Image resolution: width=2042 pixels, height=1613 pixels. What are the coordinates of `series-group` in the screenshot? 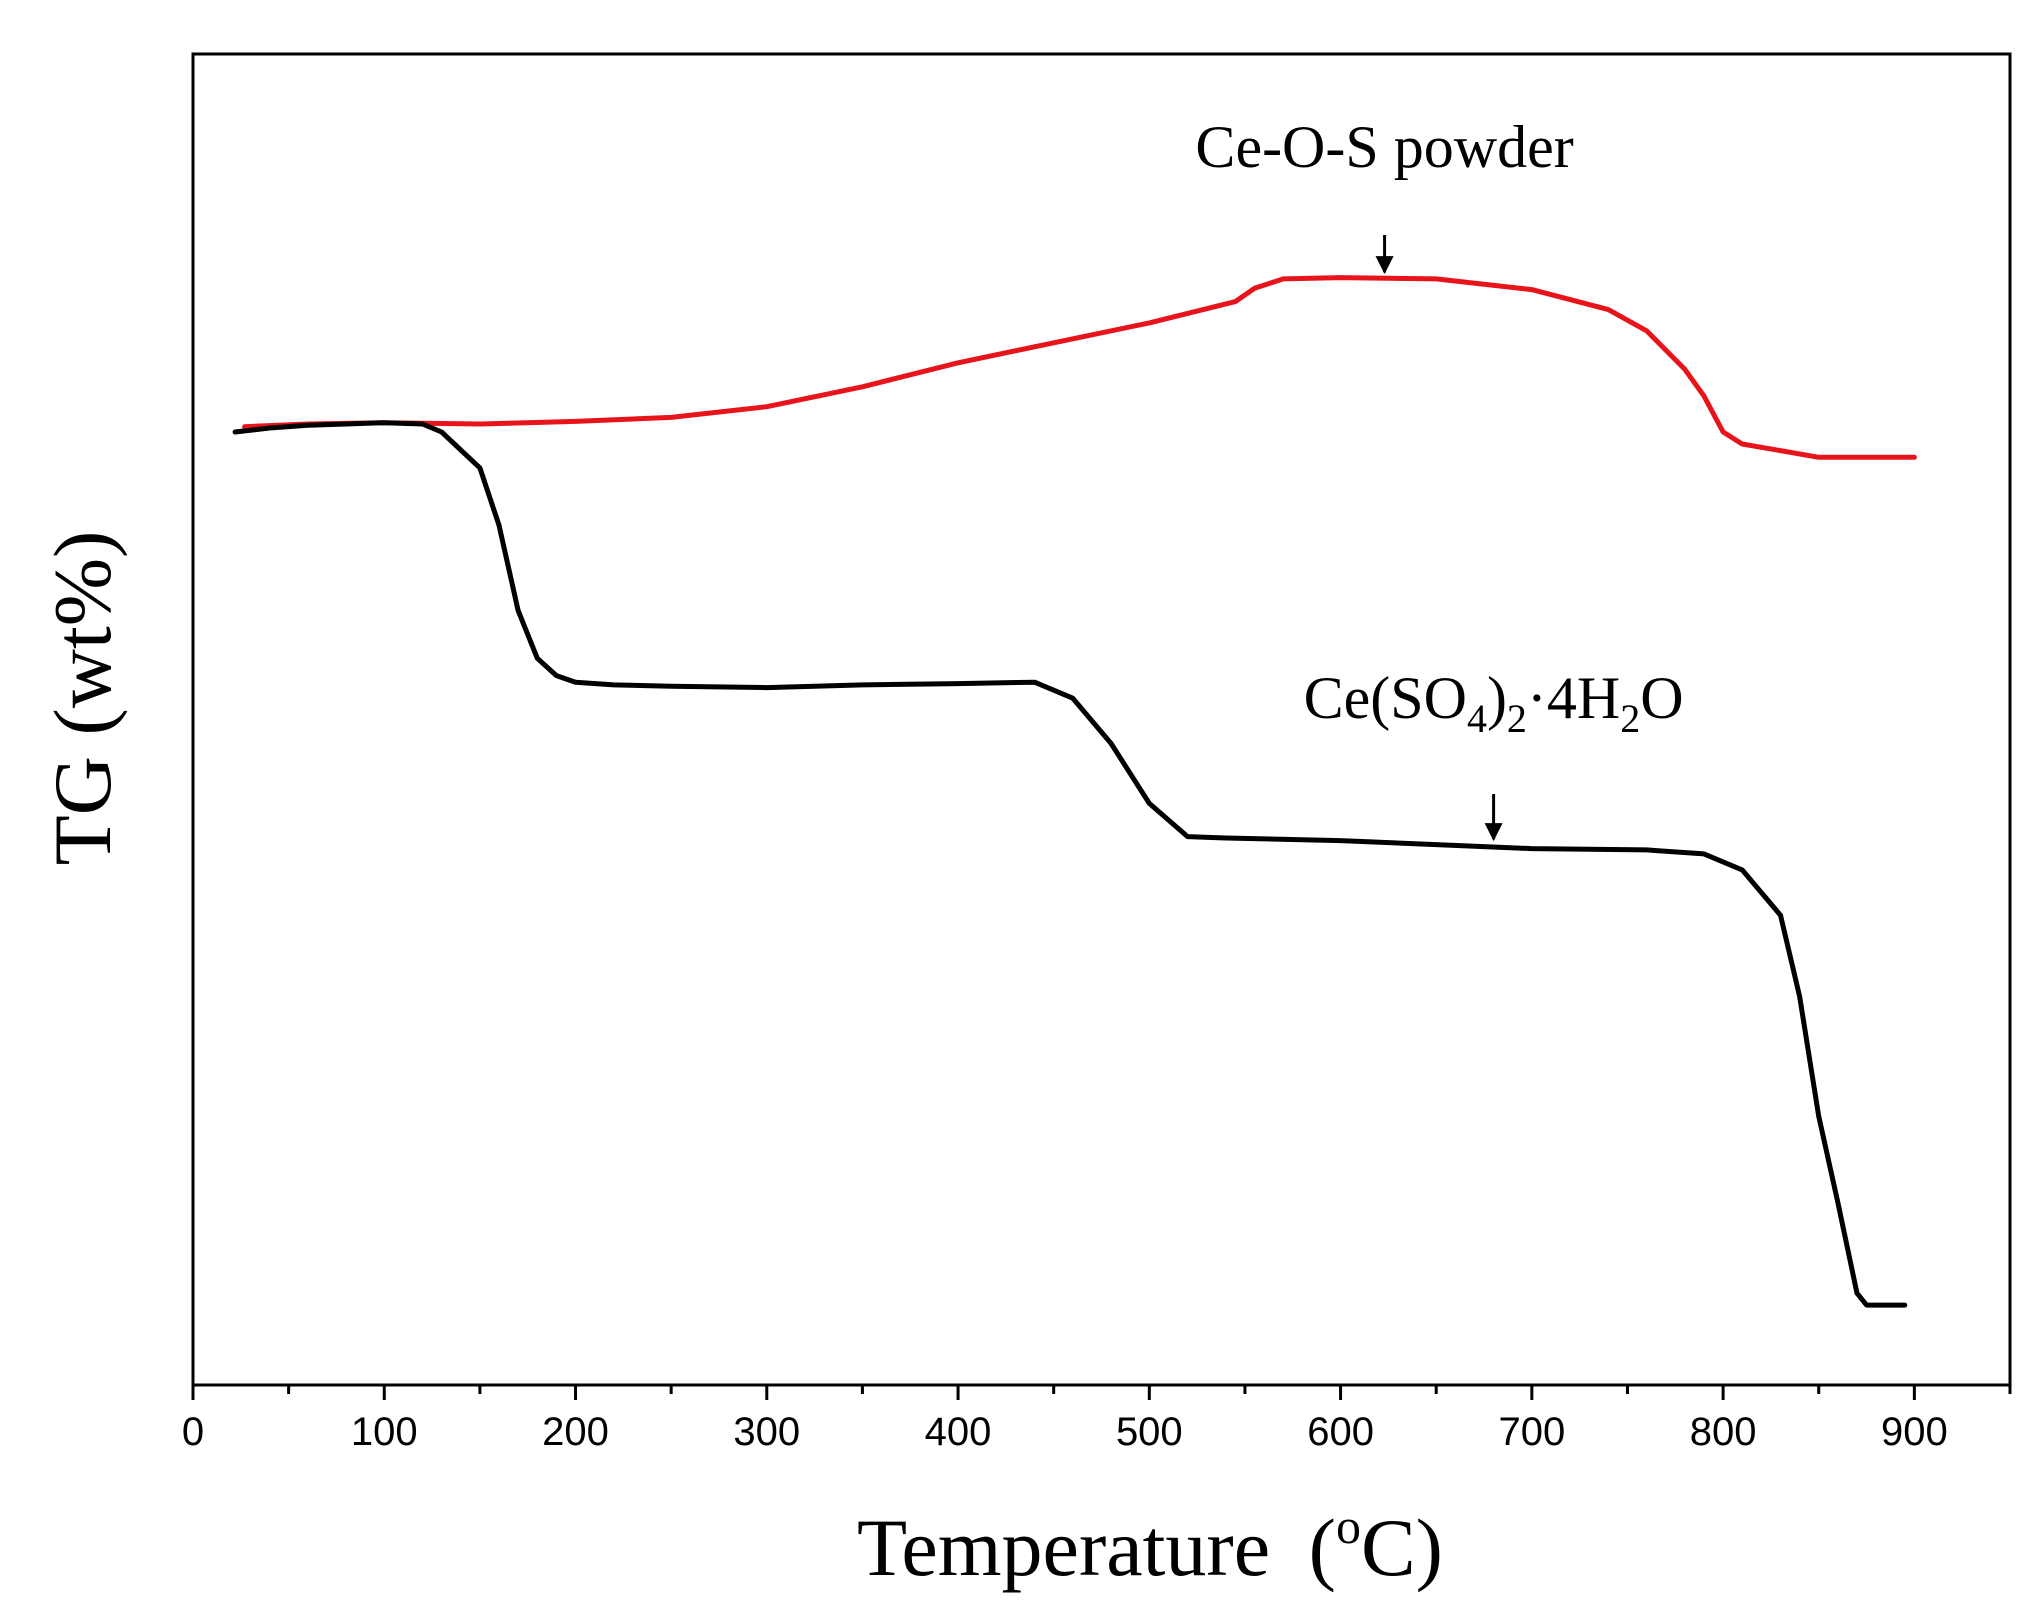 It's located at (1079, 367).